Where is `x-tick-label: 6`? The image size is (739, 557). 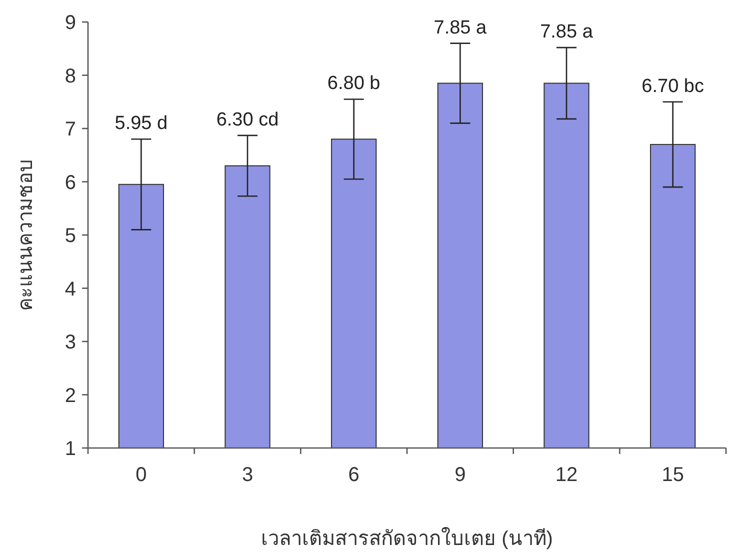
x-tick-label: 6 is located at coordinates (354, 475).